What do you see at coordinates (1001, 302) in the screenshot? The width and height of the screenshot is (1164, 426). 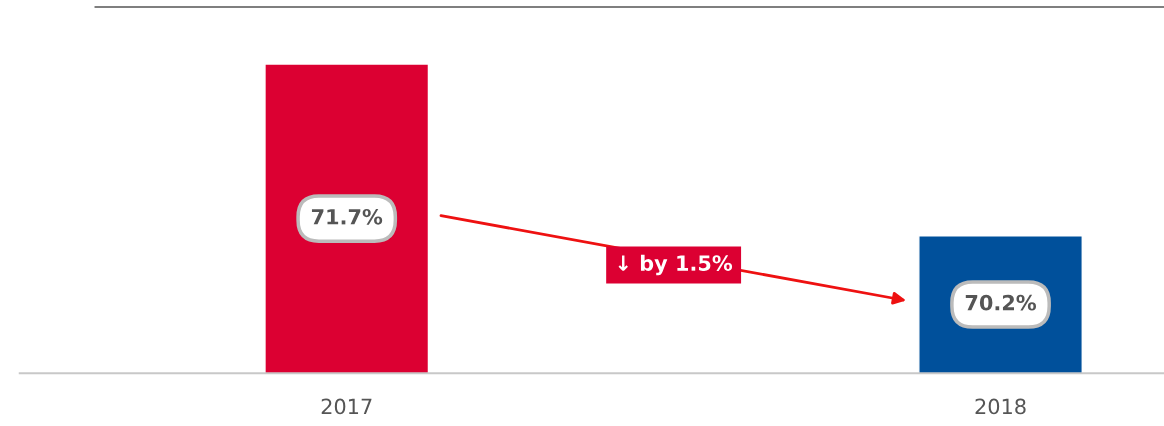 I see `data-label: 70.2%` at bounding box center [1001, 302].